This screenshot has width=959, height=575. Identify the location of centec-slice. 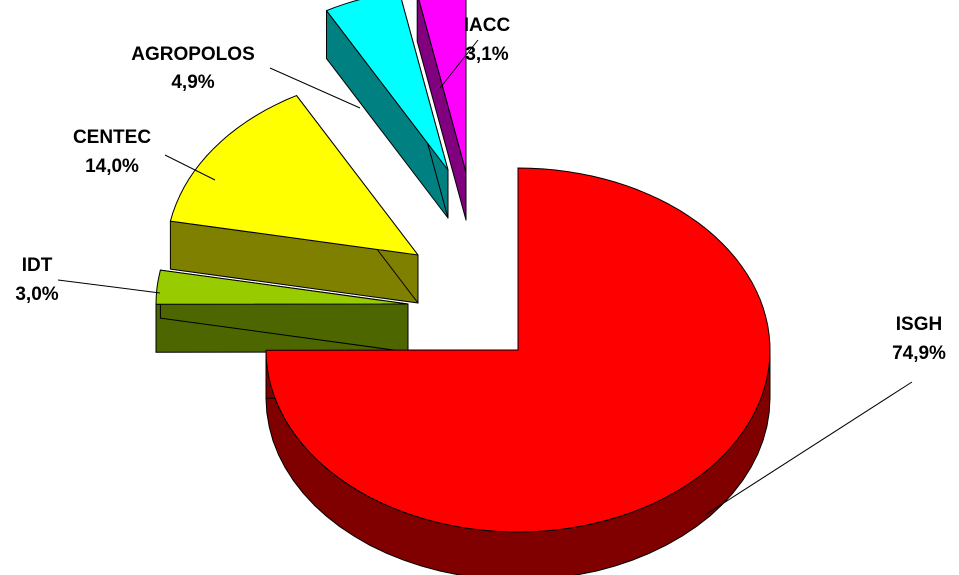
(294, 175).